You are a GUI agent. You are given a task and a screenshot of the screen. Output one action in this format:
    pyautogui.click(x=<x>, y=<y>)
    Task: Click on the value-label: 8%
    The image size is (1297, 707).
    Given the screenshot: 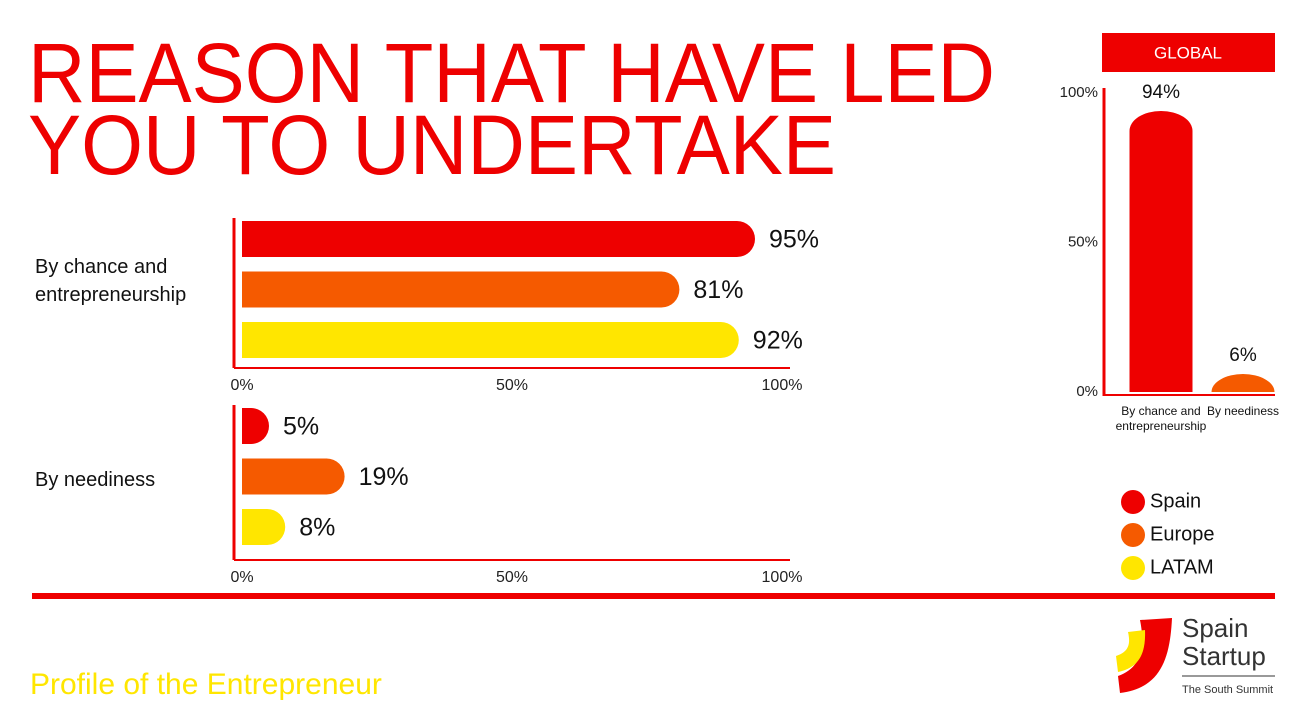 What is the action you would take?
    pyautogui.click(x=317, y=528)
    